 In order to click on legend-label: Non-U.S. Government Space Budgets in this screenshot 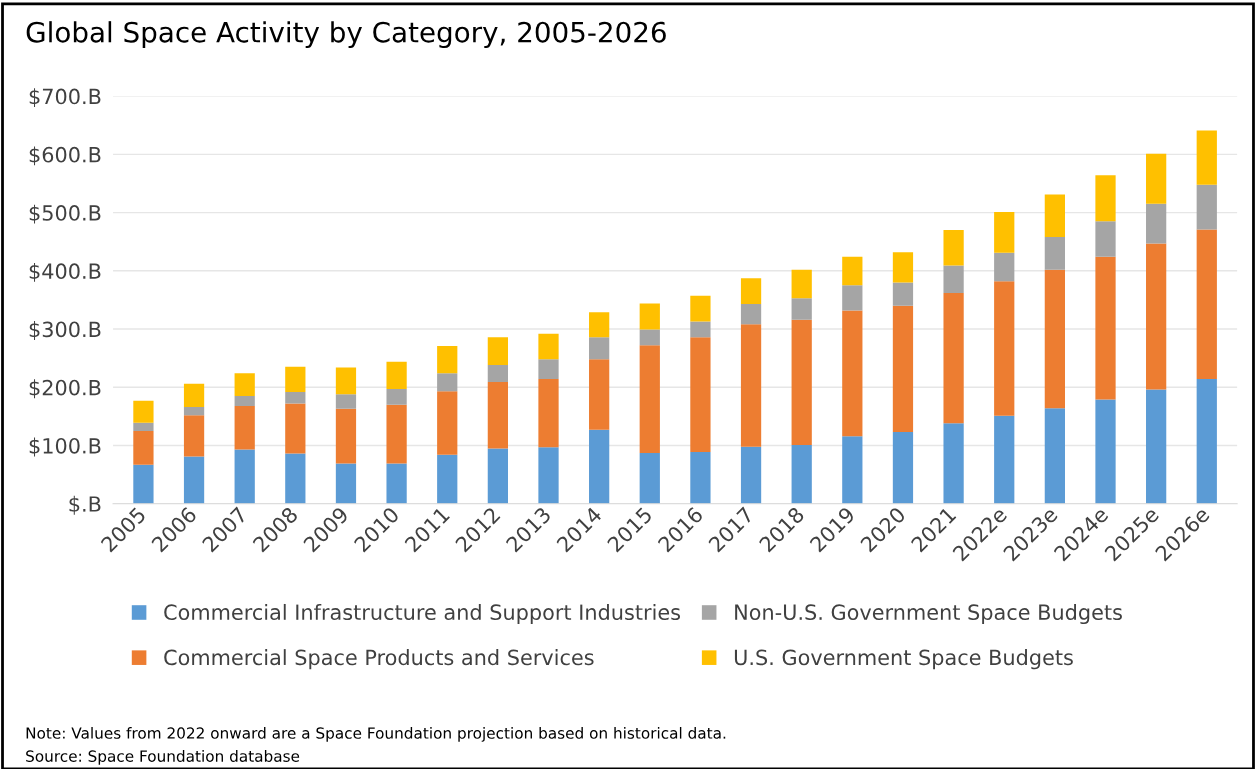, I will do `click(928, 614)`.